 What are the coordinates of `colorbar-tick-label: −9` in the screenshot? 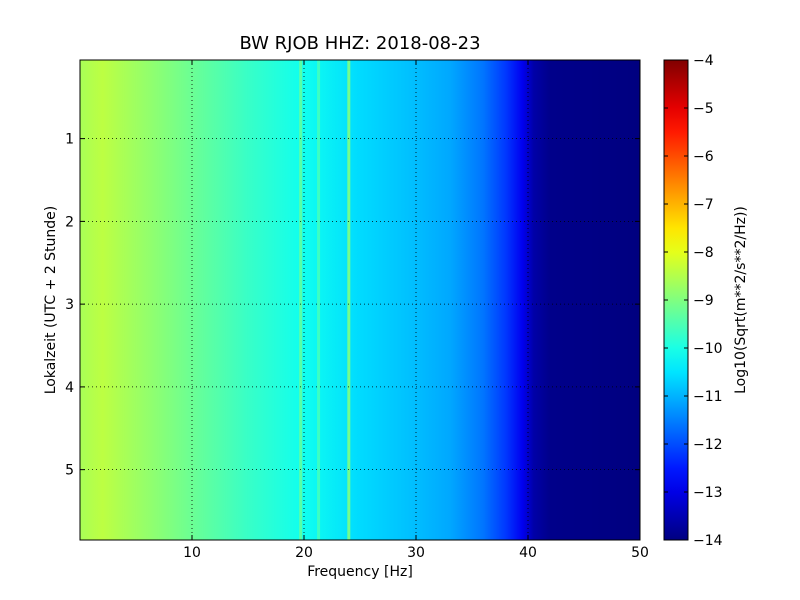 It's located at (703, 301).